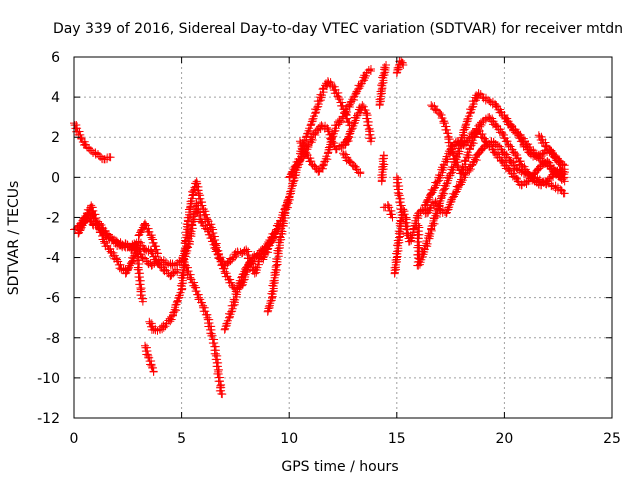  Describe the element at coordinates (612, 439) in the screenshot. I see `x-tick-label: 25` at that location.